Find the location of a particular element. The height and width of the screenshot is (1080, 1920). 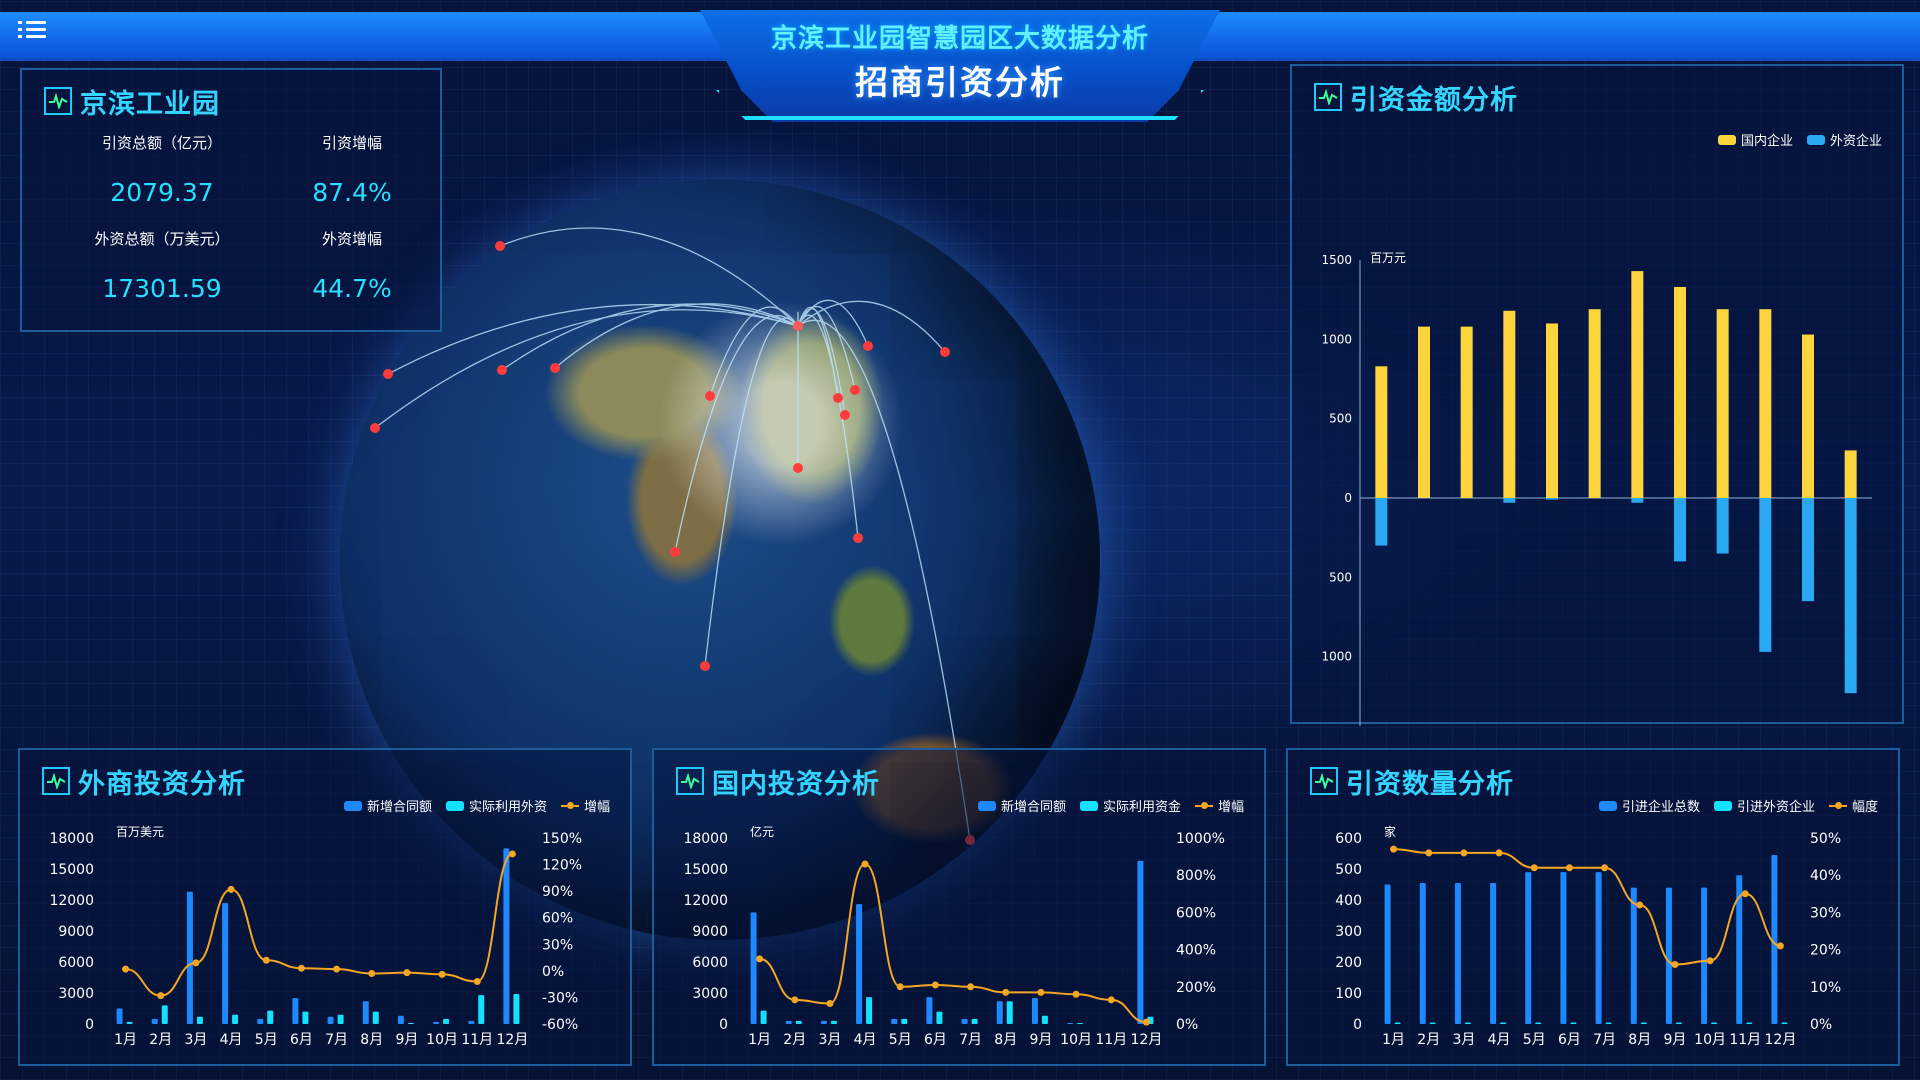

y2-tick-label: 0% is located at coordinates (1187, 1025).